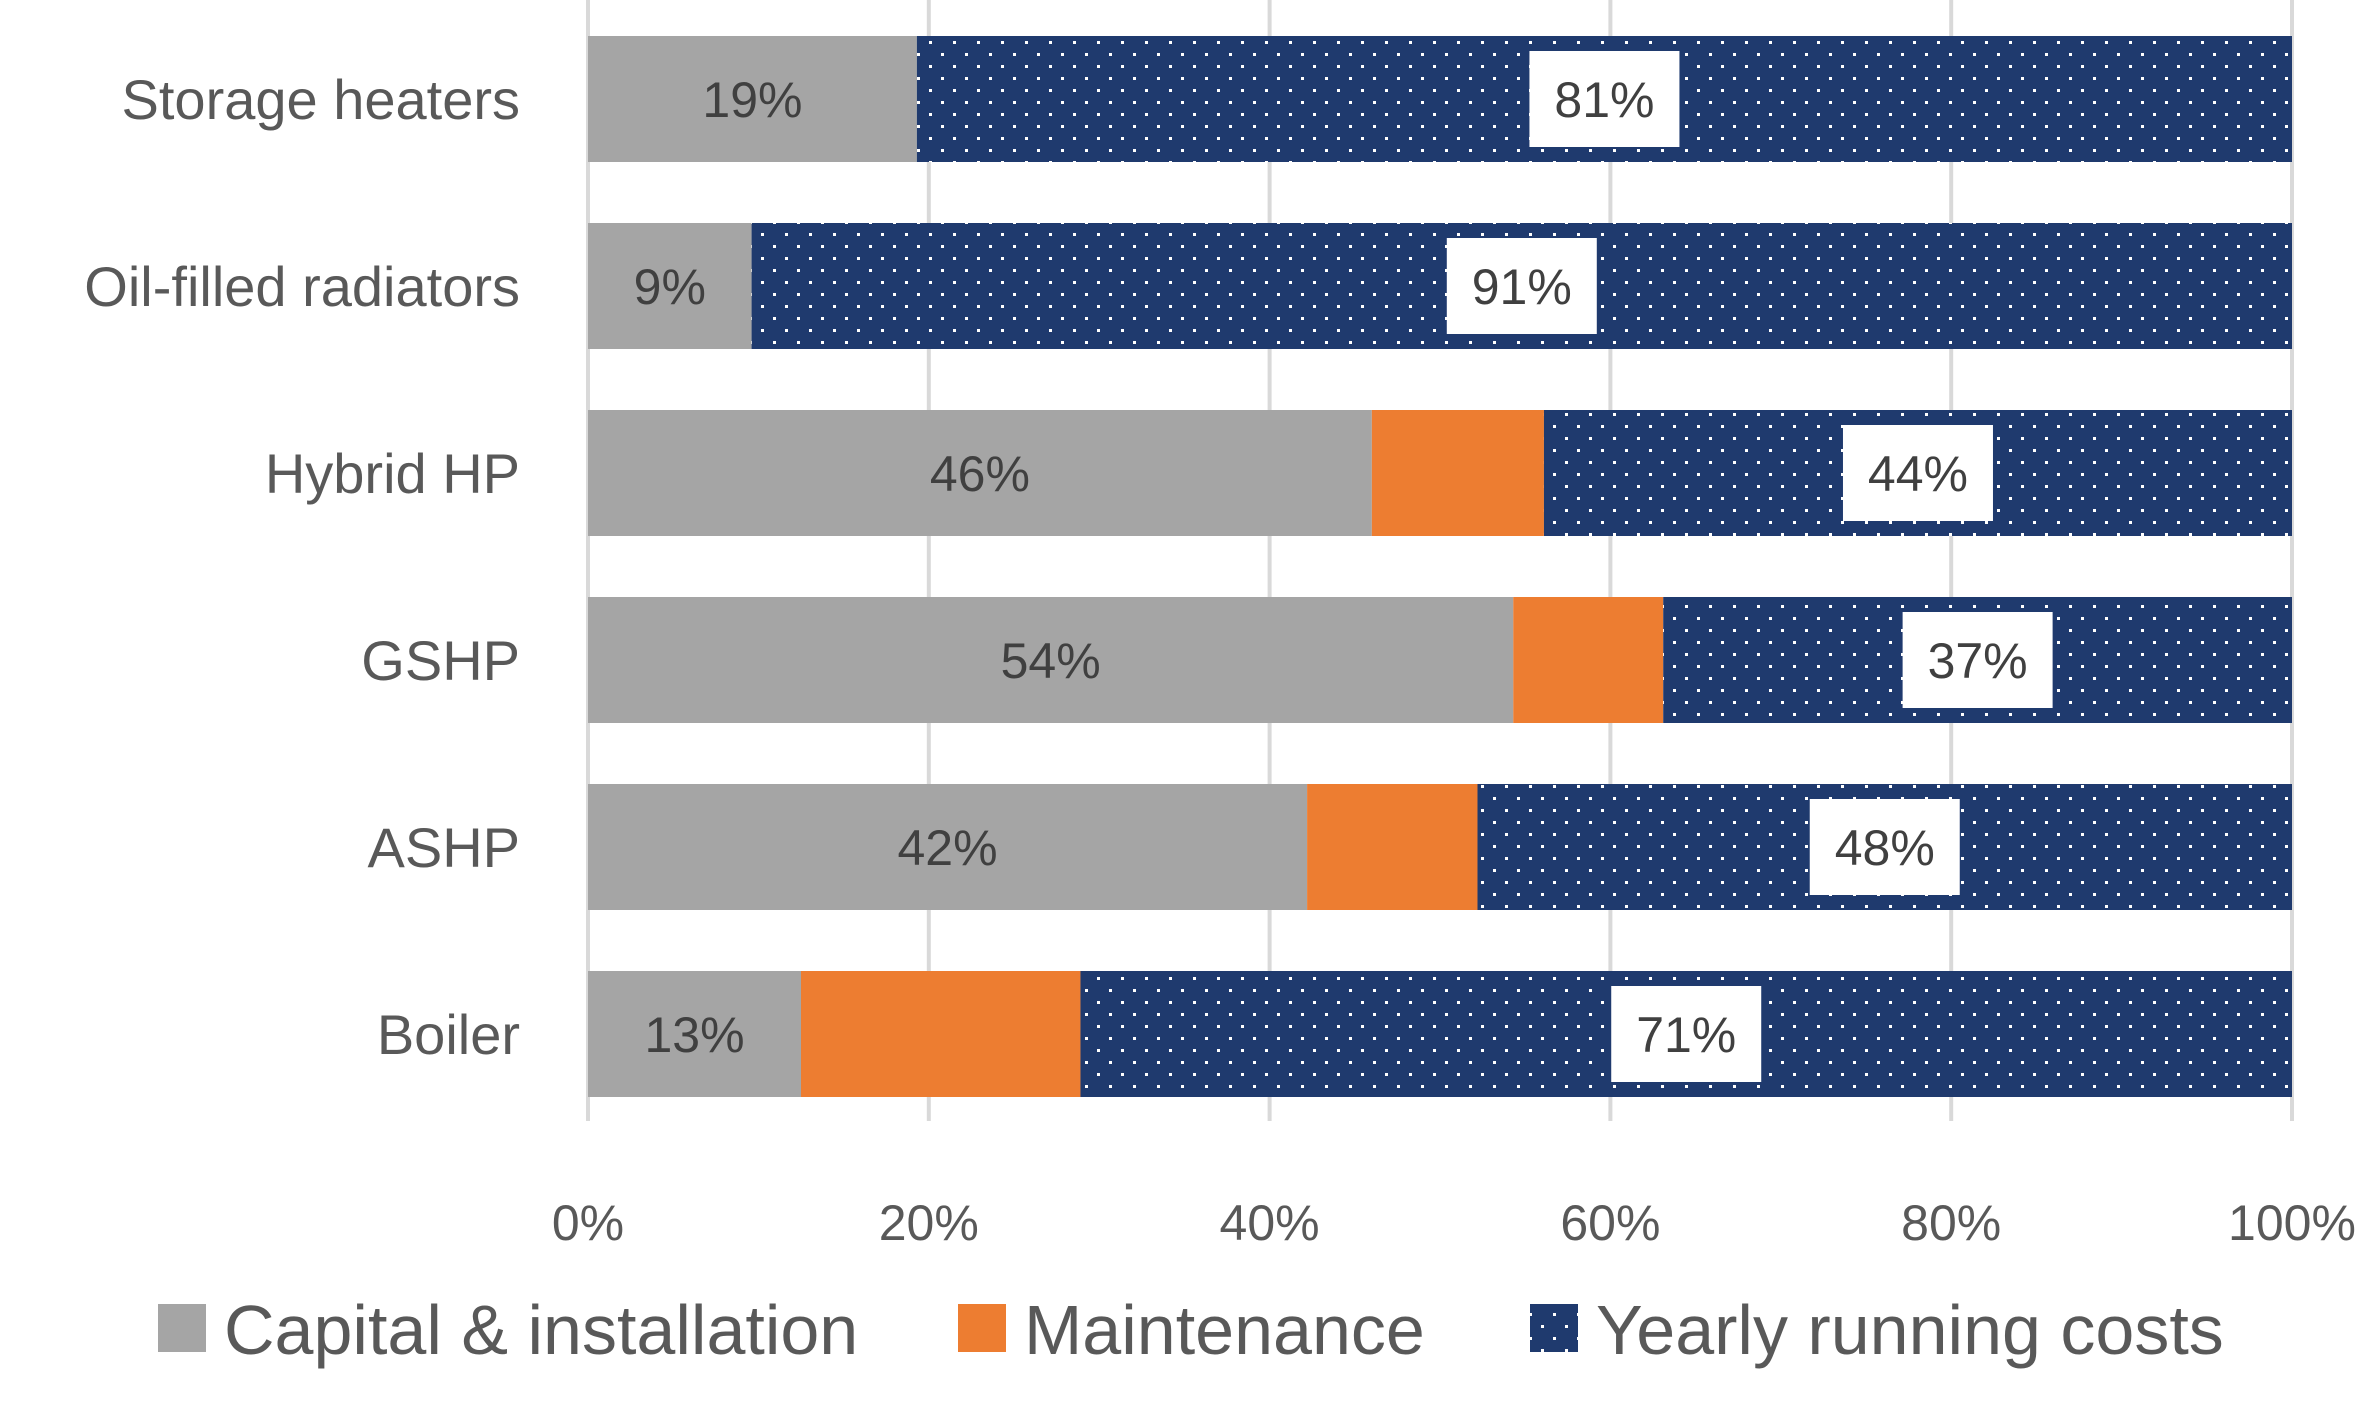  What do you see at coordinates (2292, 1223) in the screenshot?
I see `x-tick-label: 100%` at bounding box center [2292, 1223].